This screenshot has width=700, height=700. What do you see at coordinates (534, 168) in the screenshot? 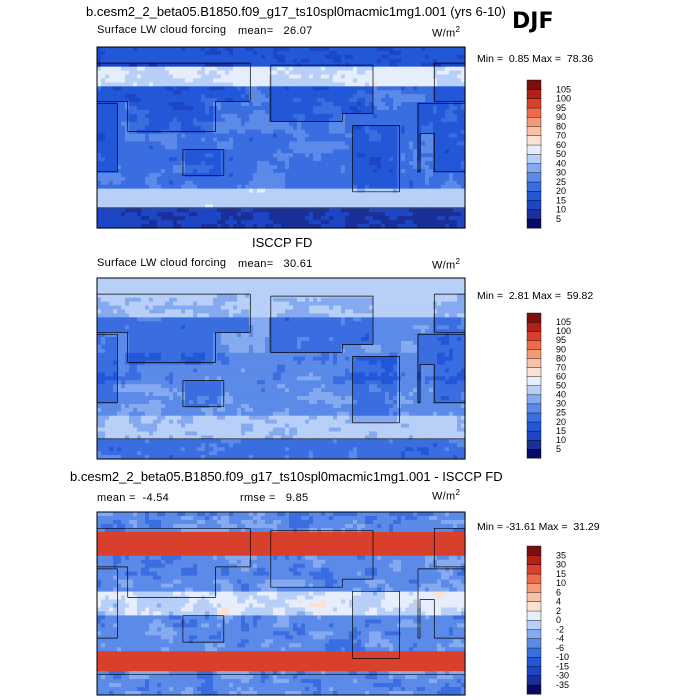
I see `colorbar-swatch` at bounding box center [534, 168].